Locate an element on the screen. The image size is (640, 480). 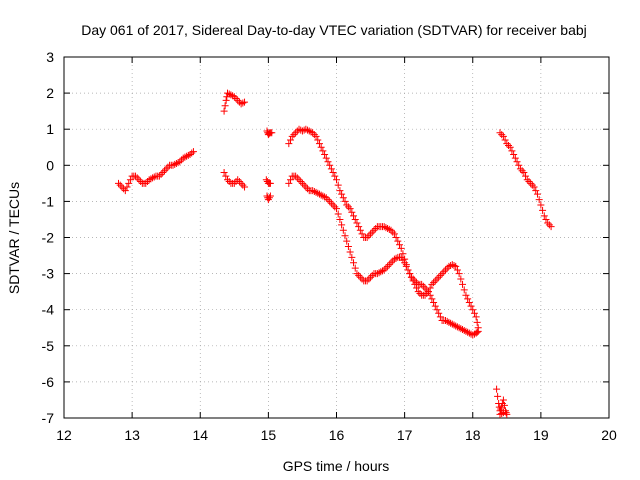
y-tick-label: -5 is located at coordinates (48, 346).